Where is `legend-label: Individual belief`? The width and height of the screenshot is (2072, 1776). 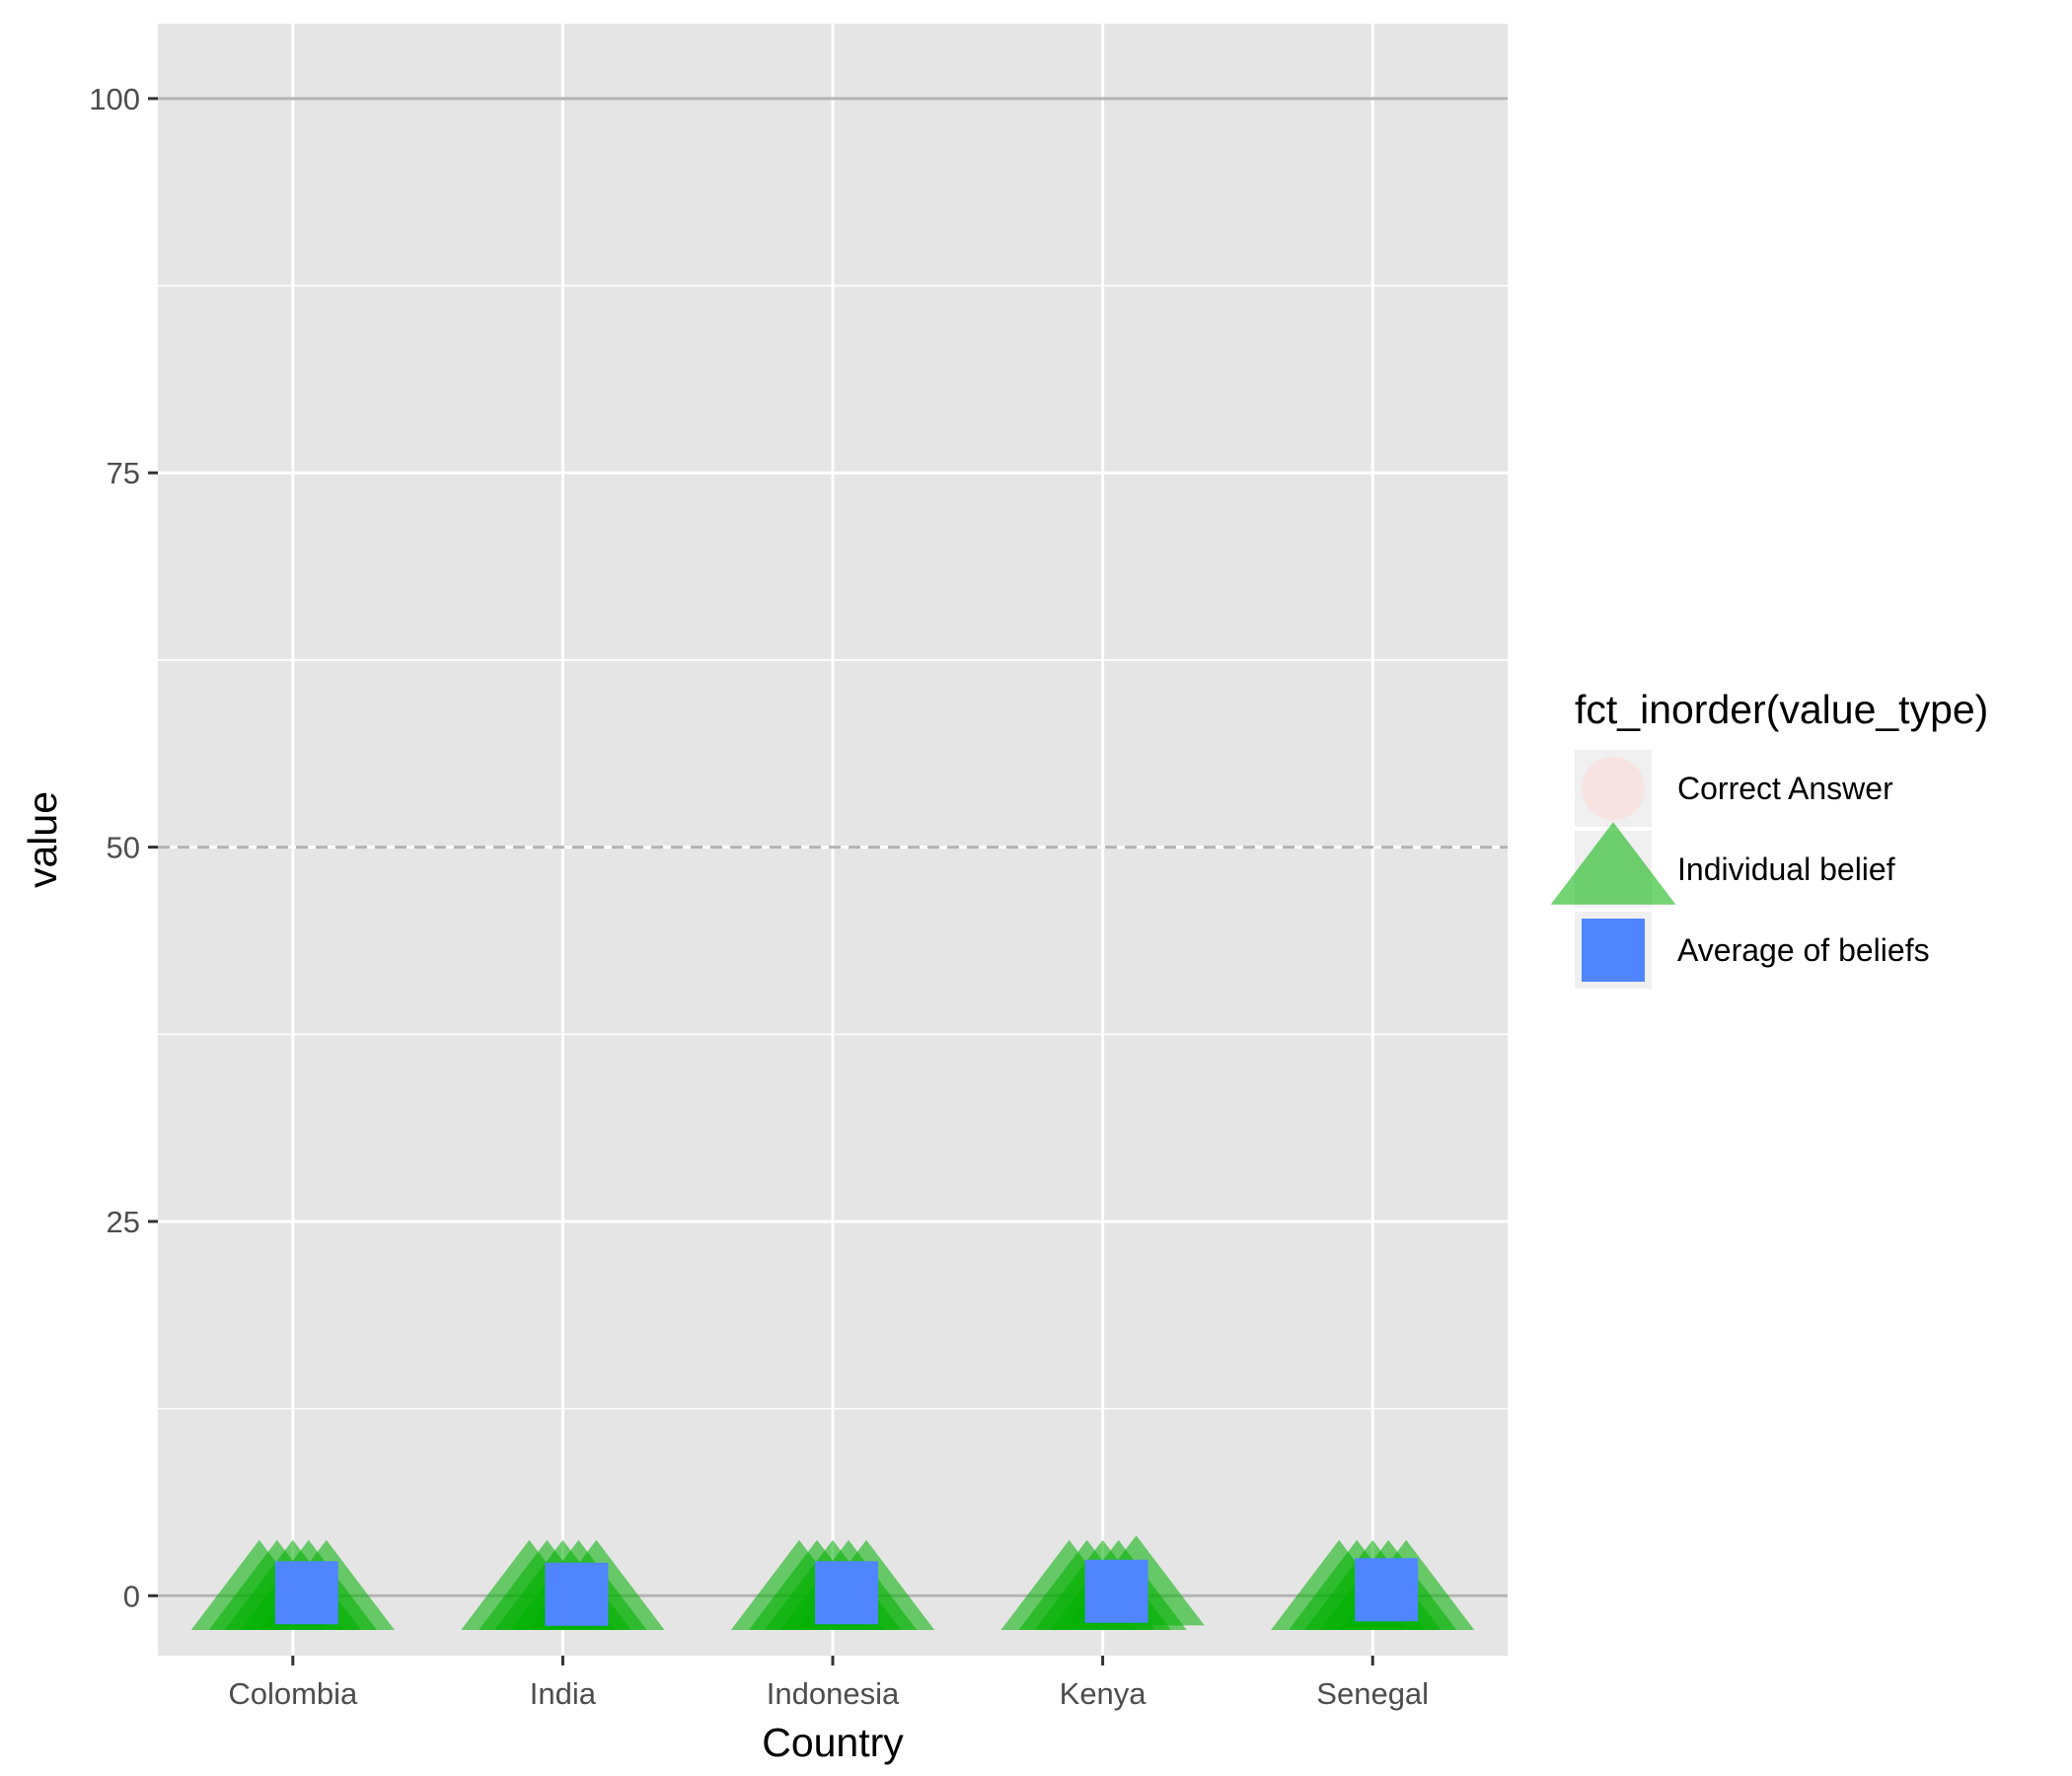
legend-label: Individual belief is located at coordinates (1786, 869).